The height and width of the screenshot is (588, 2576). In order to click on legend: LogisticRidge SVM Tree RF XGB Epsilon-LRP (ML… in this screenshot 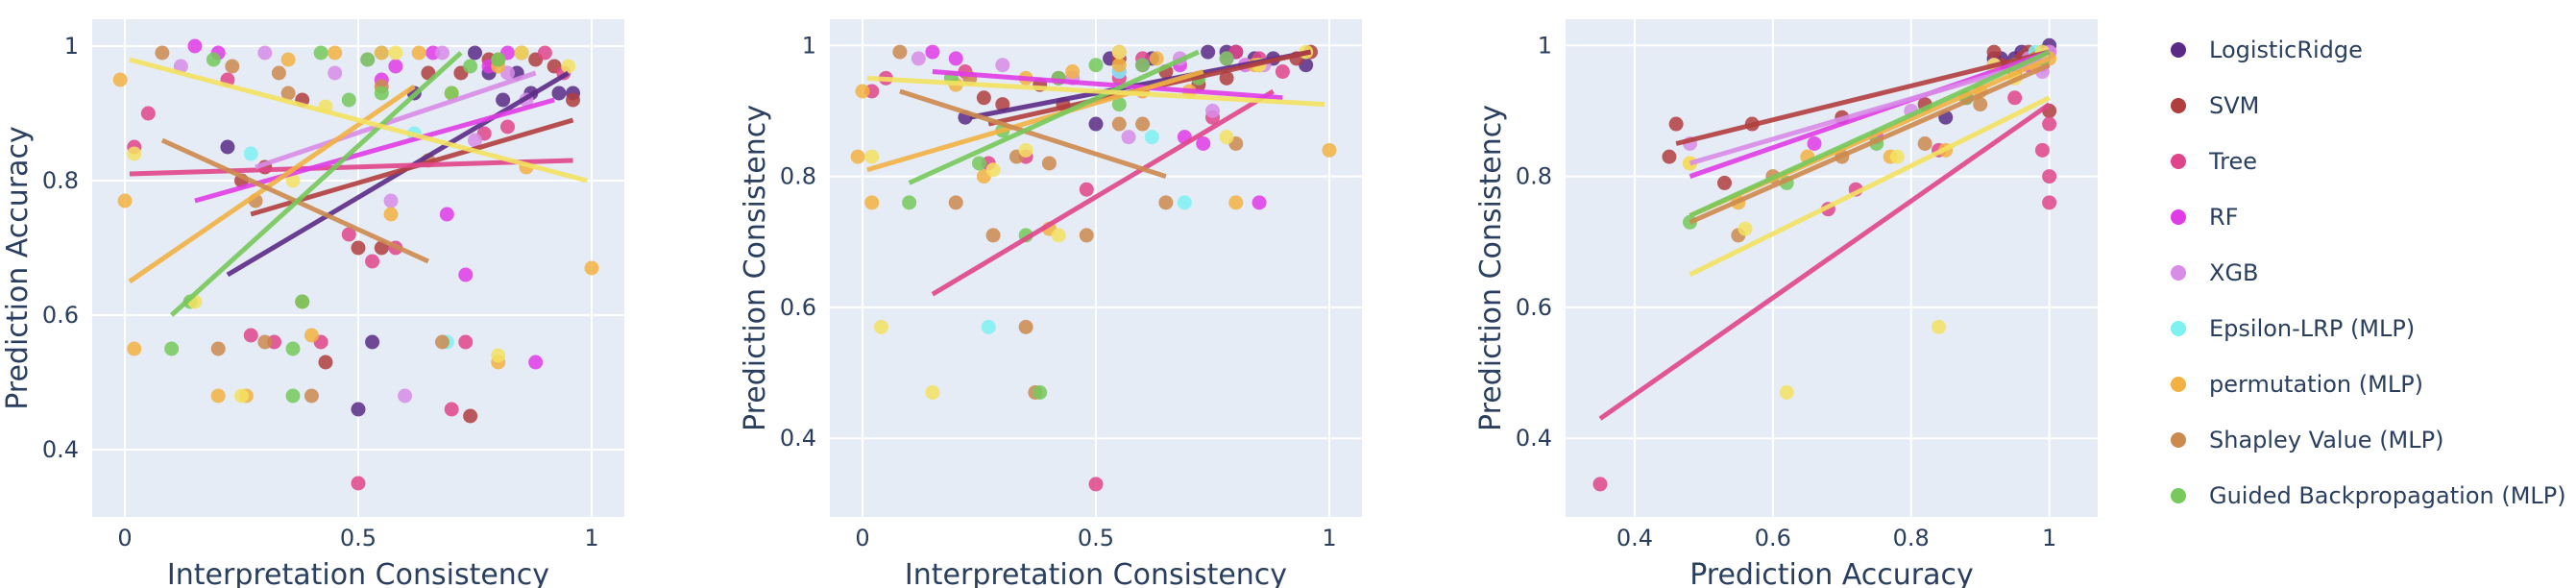, I will do `click(2368, 273)`.